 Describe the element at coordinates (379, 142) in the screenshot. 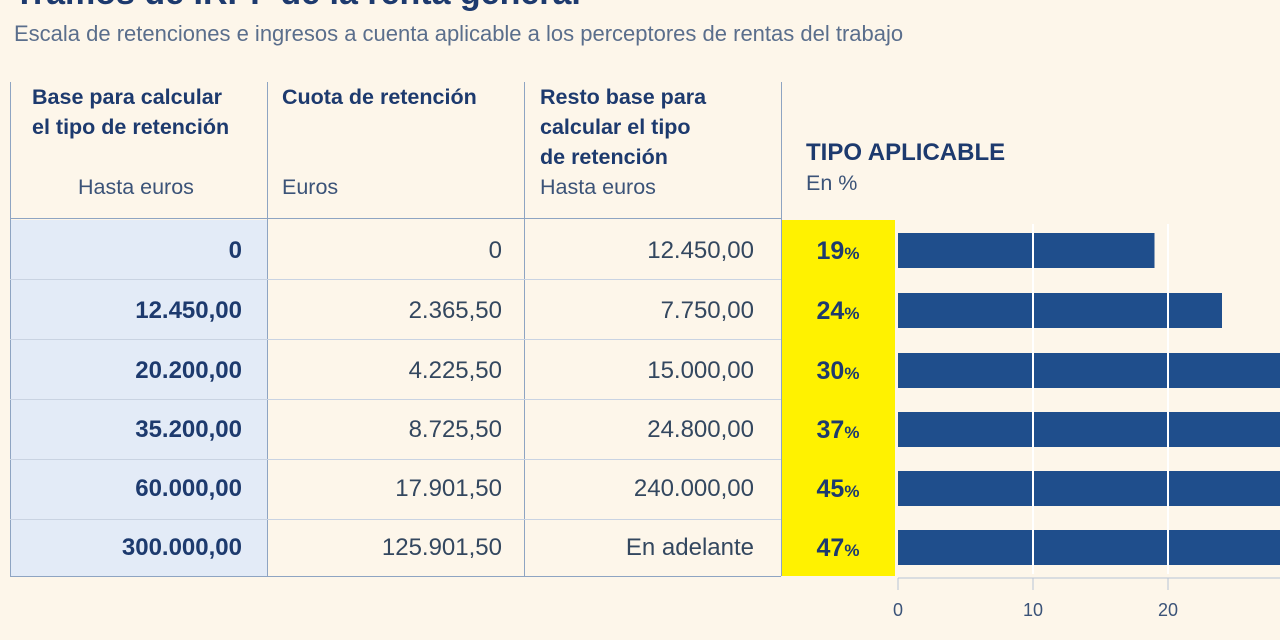

I see `header-cuota: Cuota de retención Euros` at that location.